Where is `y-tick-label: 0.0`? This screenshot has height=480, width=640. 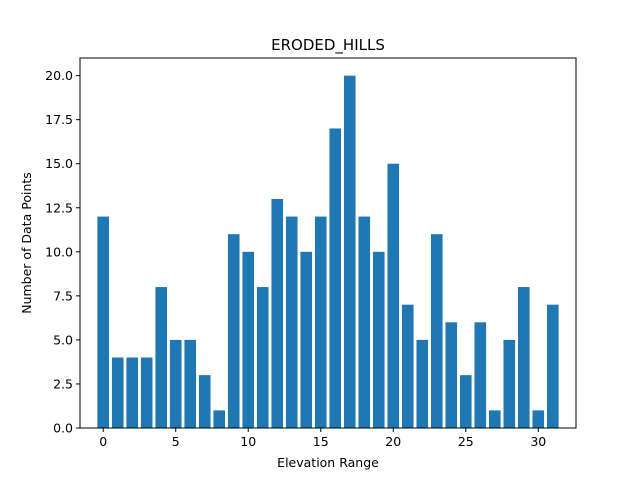 y-tick-label: 0.0 is located at coordinates (63, 428).